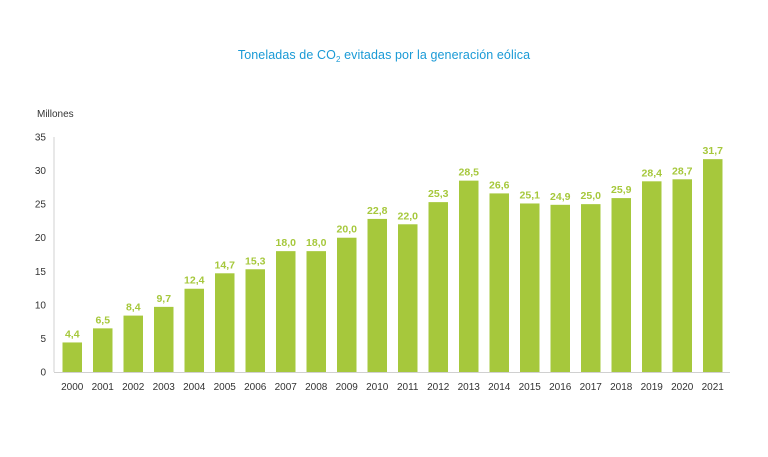 The height and width of the screenshot is (457, 768). I want to click on bar-2015, so click(530, 287).